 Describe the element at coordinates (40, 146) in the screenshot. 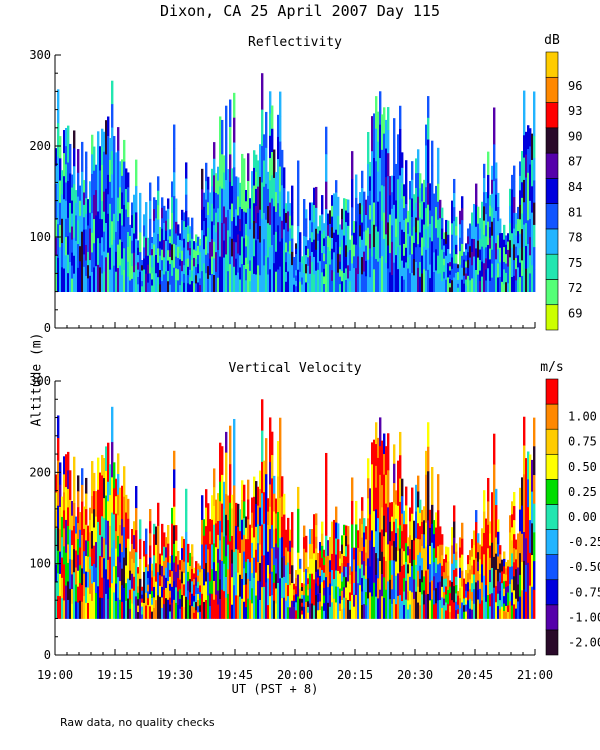

I see `y-tick-label: 200` at that location.